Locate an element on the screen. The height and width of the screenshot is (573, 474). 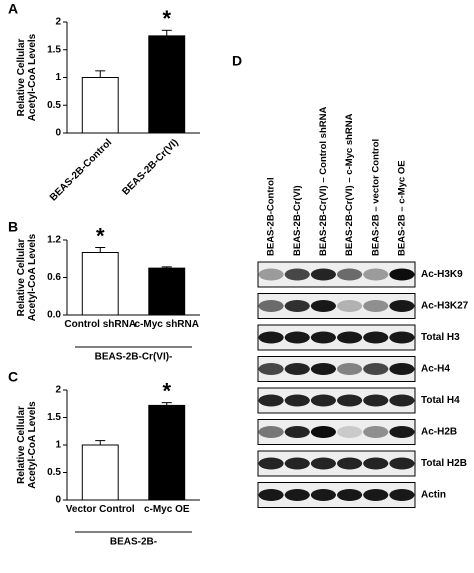
x-tick-label: Control shRNA is located at coordinates (100, 324).